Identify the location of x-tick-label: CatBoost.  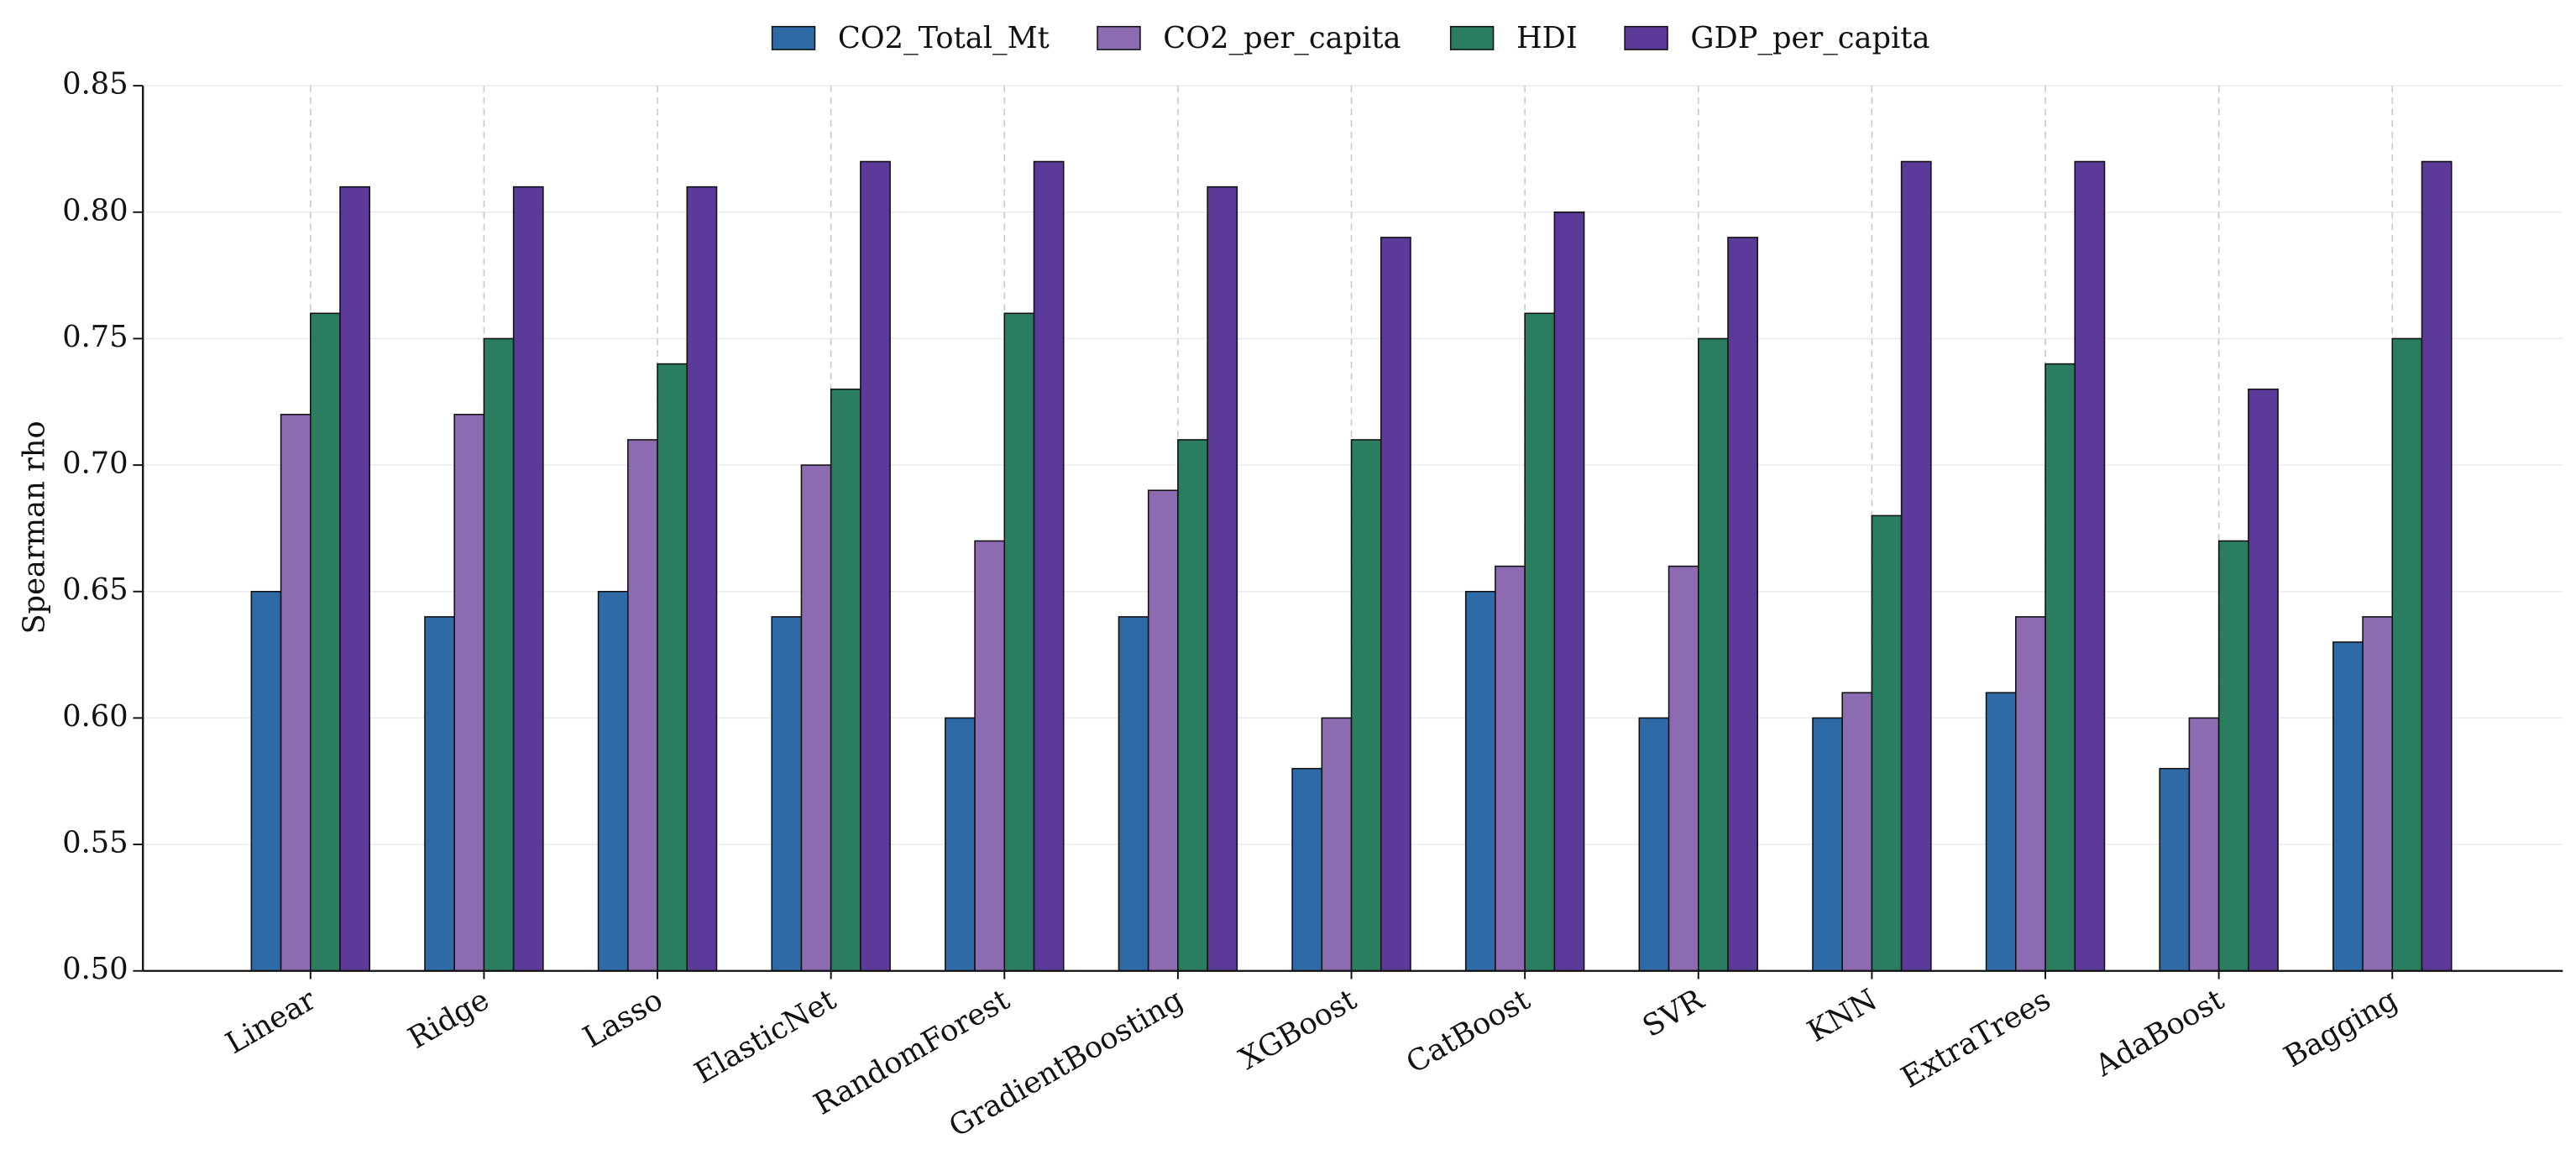
(1468, 1032).